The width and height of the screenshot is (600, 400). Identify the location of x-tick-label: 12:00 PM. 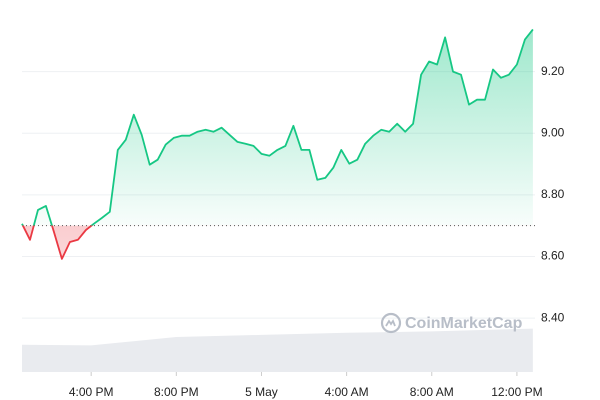
(516, 392).